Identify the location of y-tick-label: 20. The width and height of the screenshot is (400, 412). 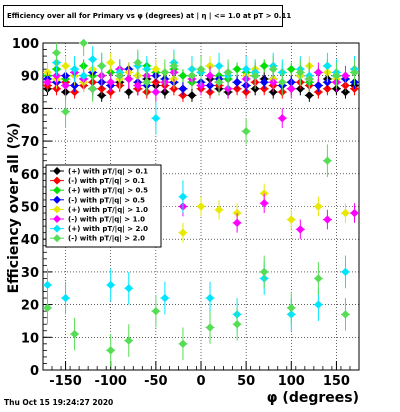
(30, 306).